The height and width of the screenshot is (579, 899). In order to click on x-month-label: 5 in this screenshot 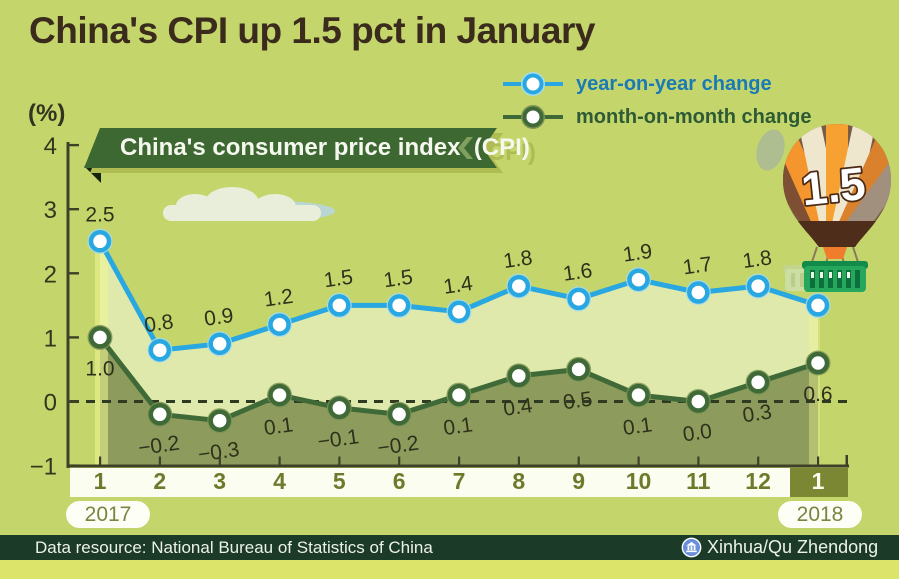, I will do `click(339, 481)`.